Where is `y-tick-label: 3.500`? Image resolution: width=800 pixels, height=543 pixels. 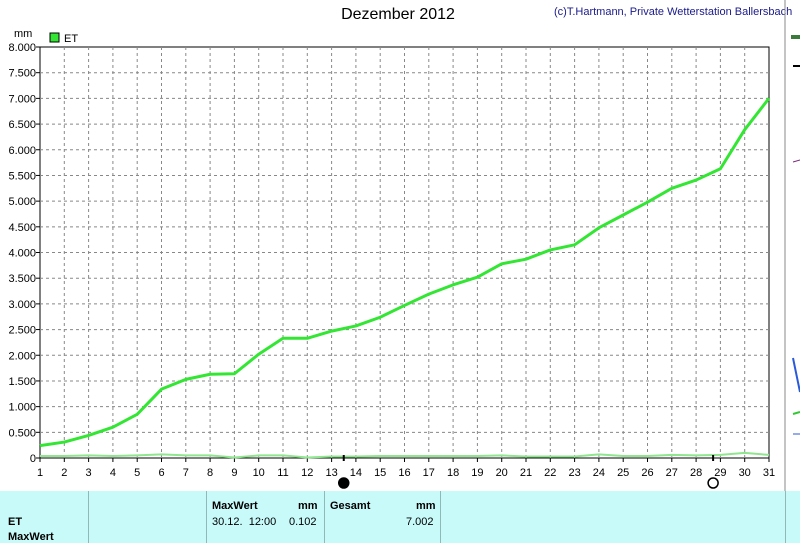
y-tick-label: 3.500 is located at coordinates (22, 279).